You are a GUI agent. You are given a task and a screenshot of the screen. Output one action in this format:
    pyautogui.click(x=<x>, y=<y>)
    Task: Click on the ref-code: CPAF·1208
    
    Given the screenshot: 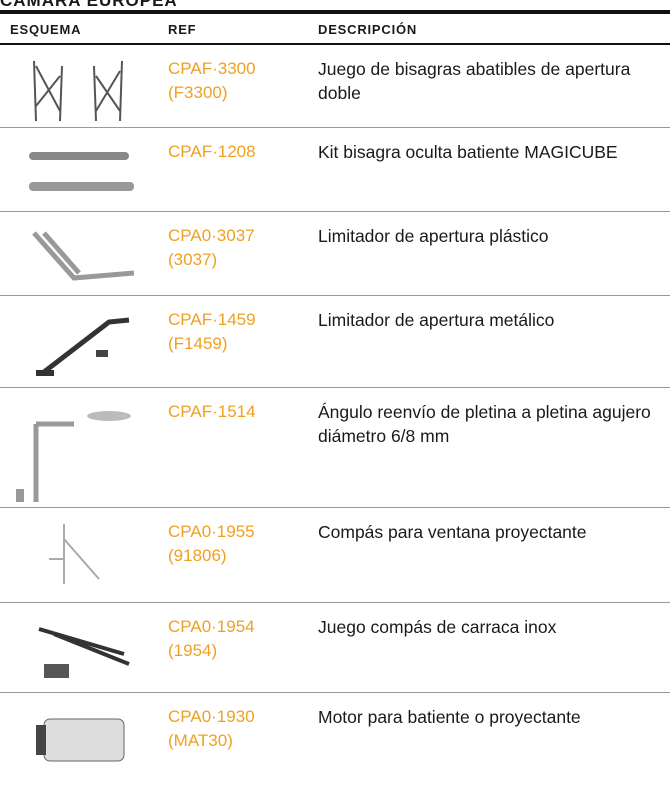 What is the action you would take?
    pyautogui.click(x=212, y=151)
    